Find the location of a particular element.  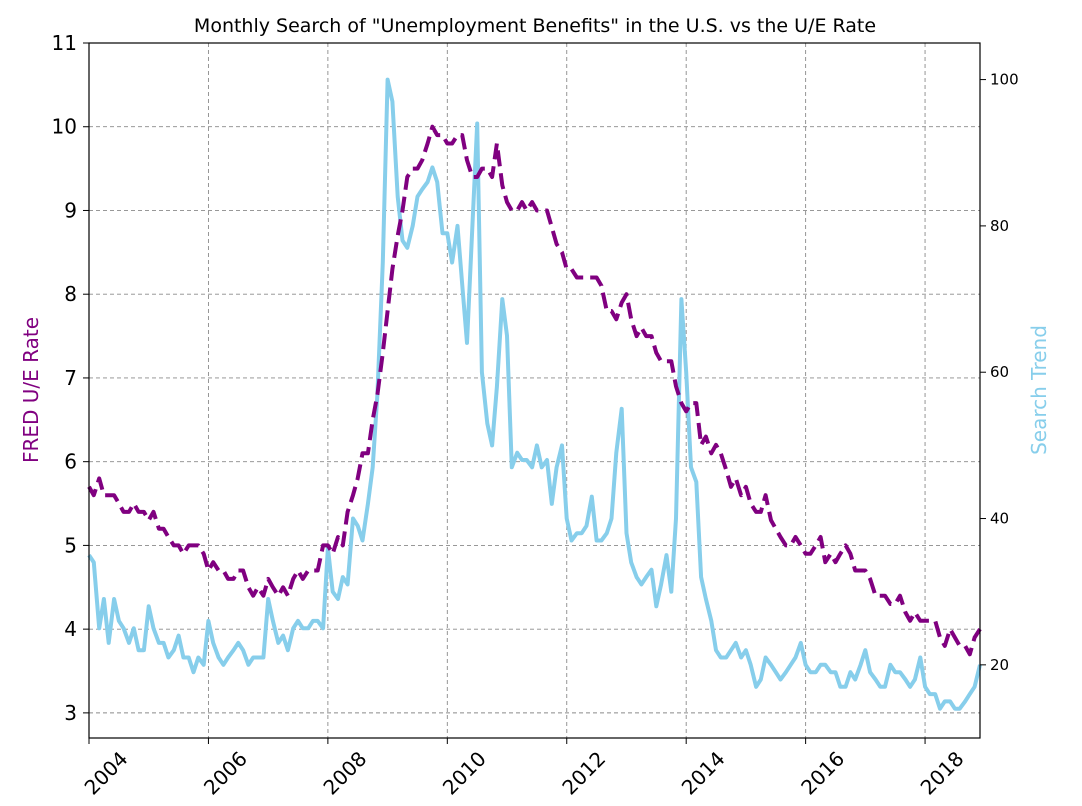

y-right-tick-label: 80 is located at coordinates (999, 226).